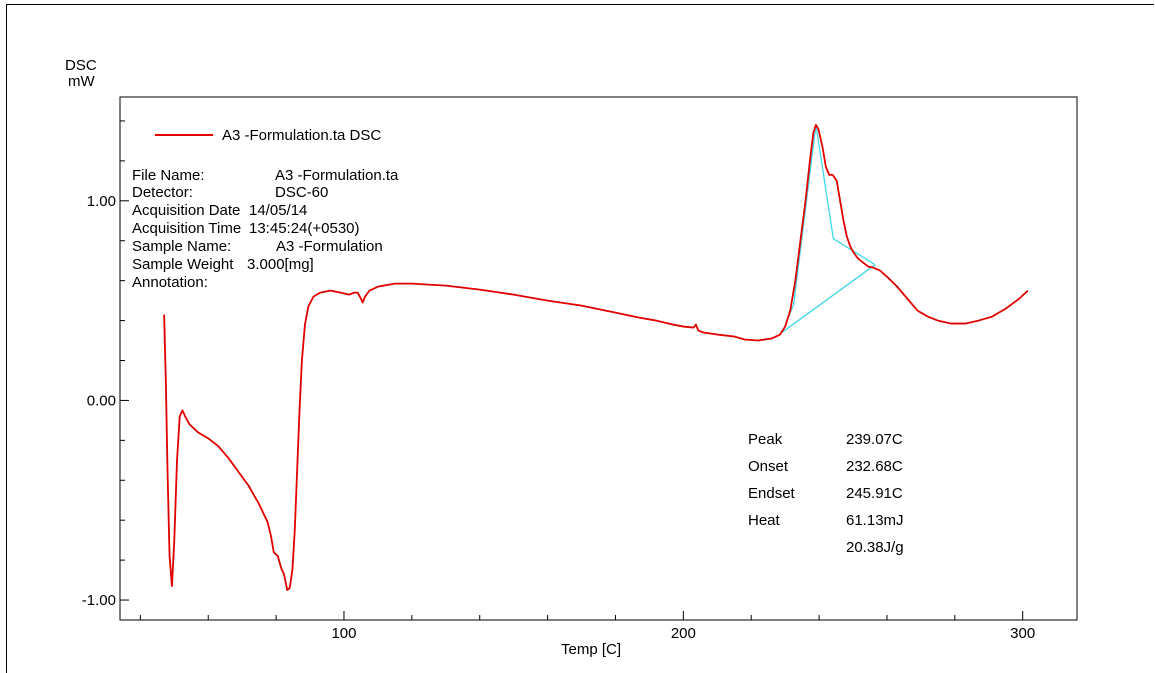  What do you see at coordinates (828, 299) in the screenshot?
I see `peak-baseline-line` at bounding box center [828, 299].